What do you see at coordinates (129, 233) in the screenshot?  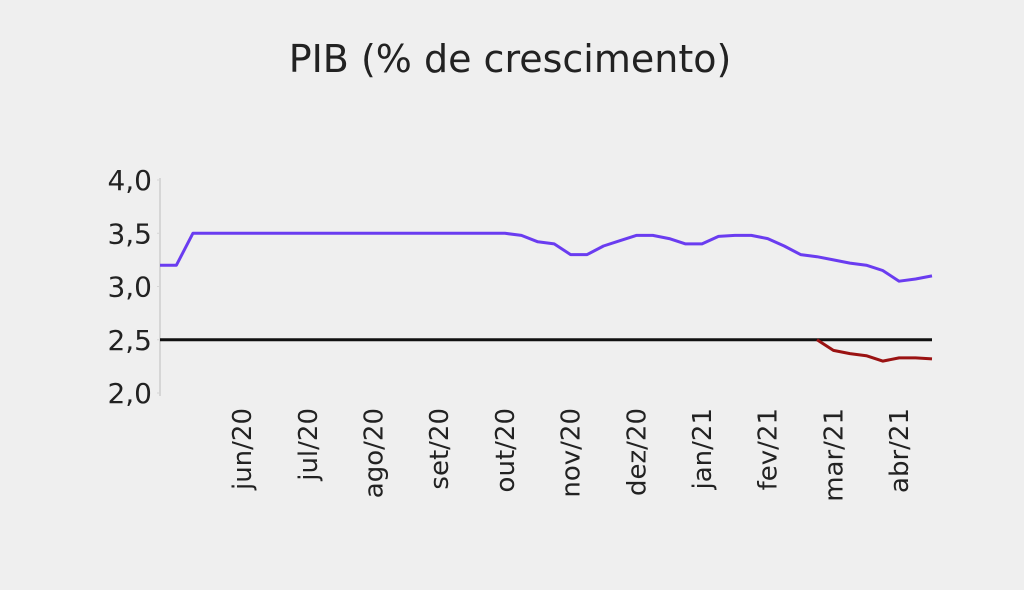 I see `y-tick-label: 3,5` at bounding box center [129, 233].